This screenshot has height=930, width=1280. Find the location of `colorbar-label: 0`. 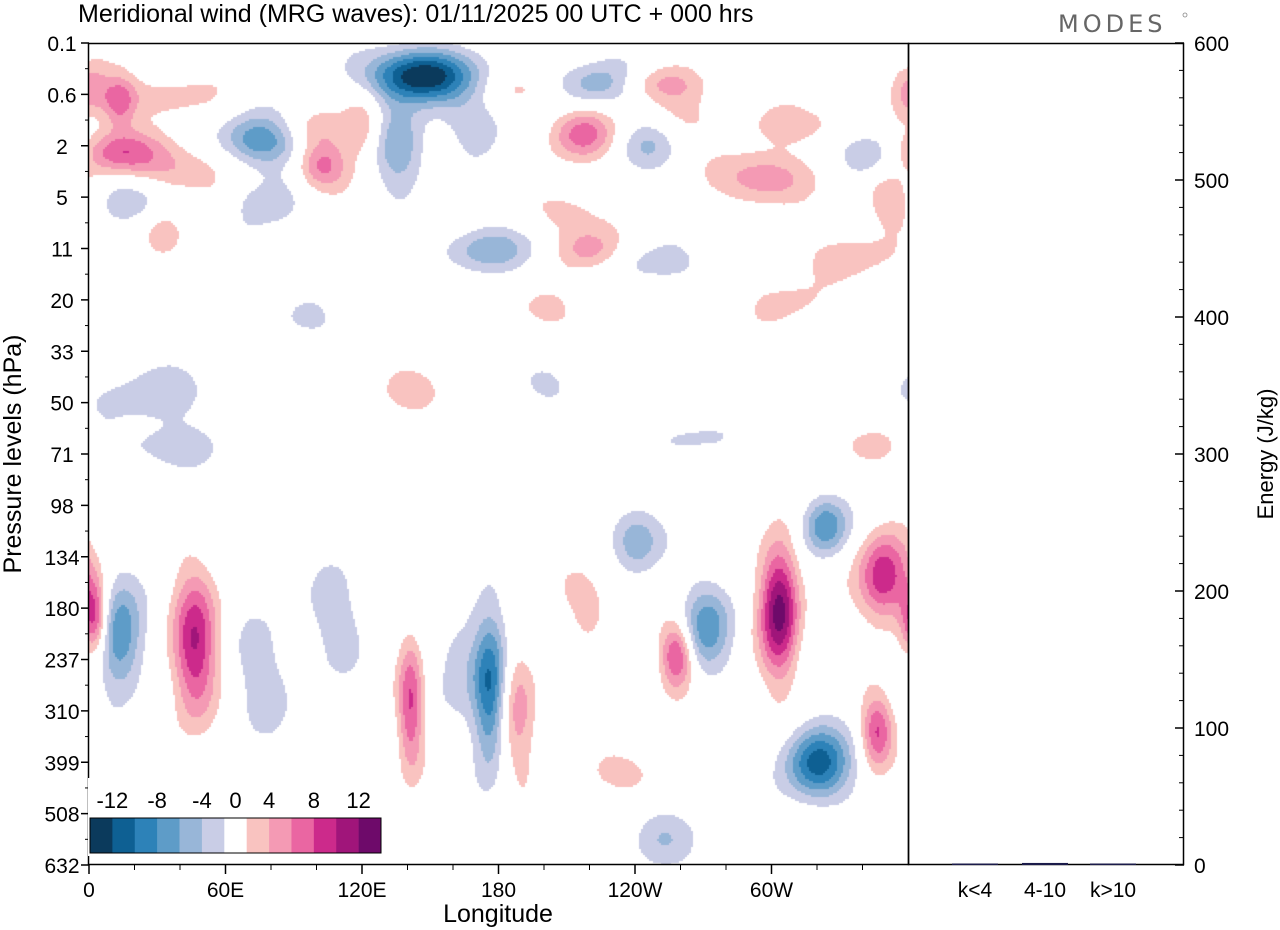

colorbar-label: 0 is located at coordinates (235, 800).